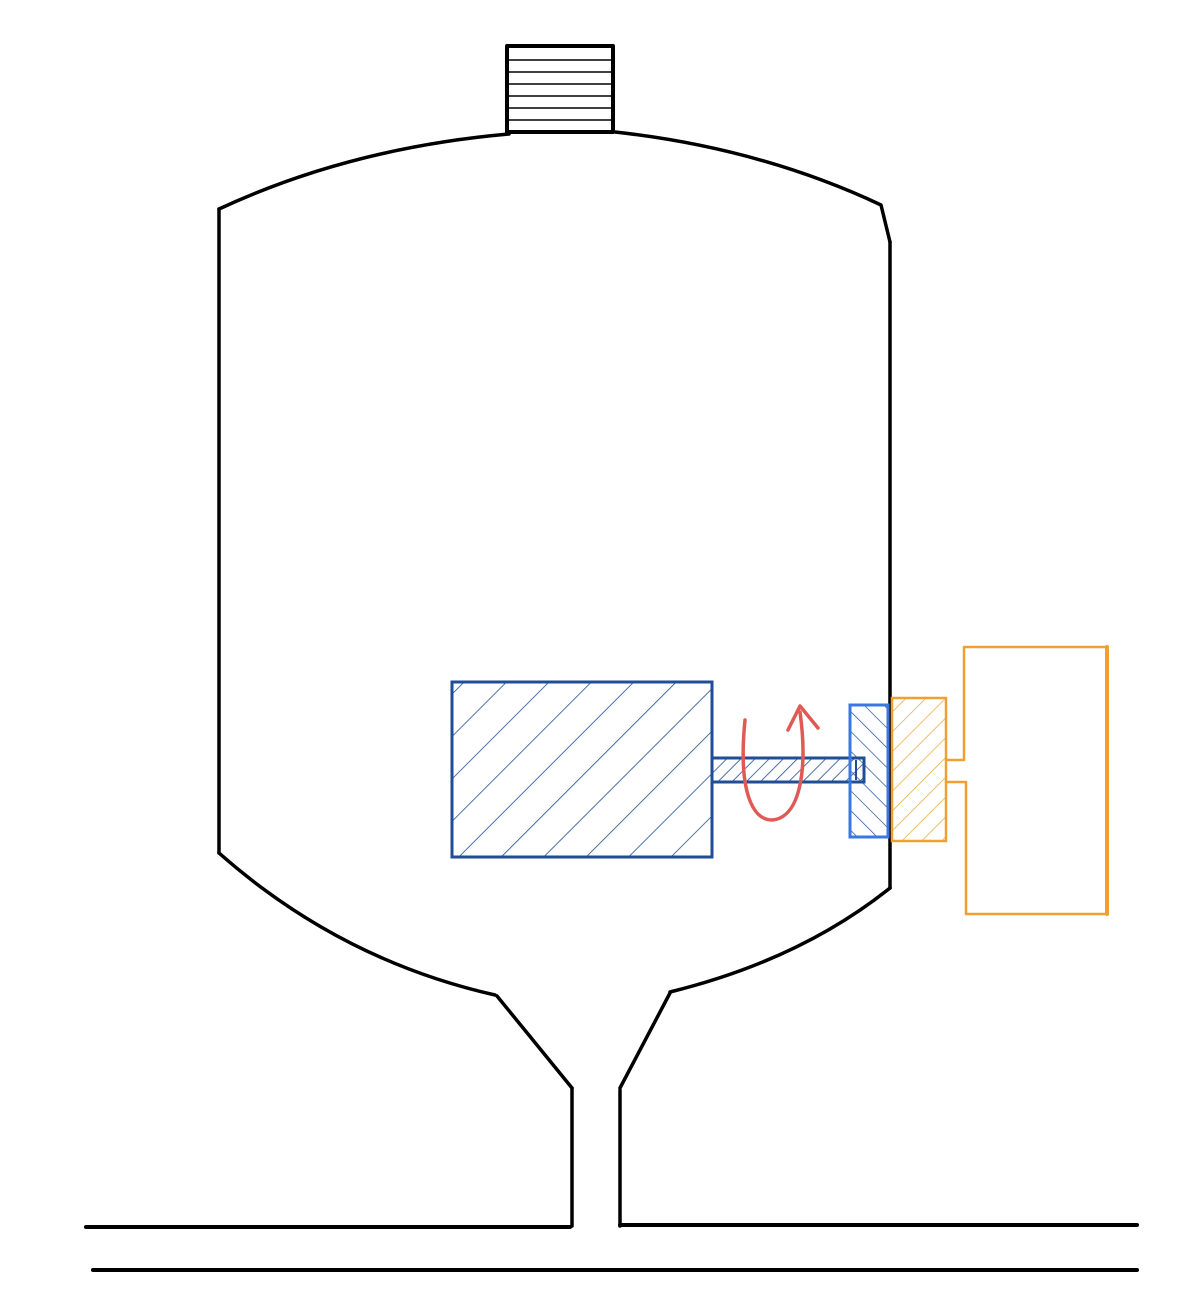  What do you see at coordinates (560, 89) in the screenshot?
I see `filler-neck` at bounding box center [560, 89].